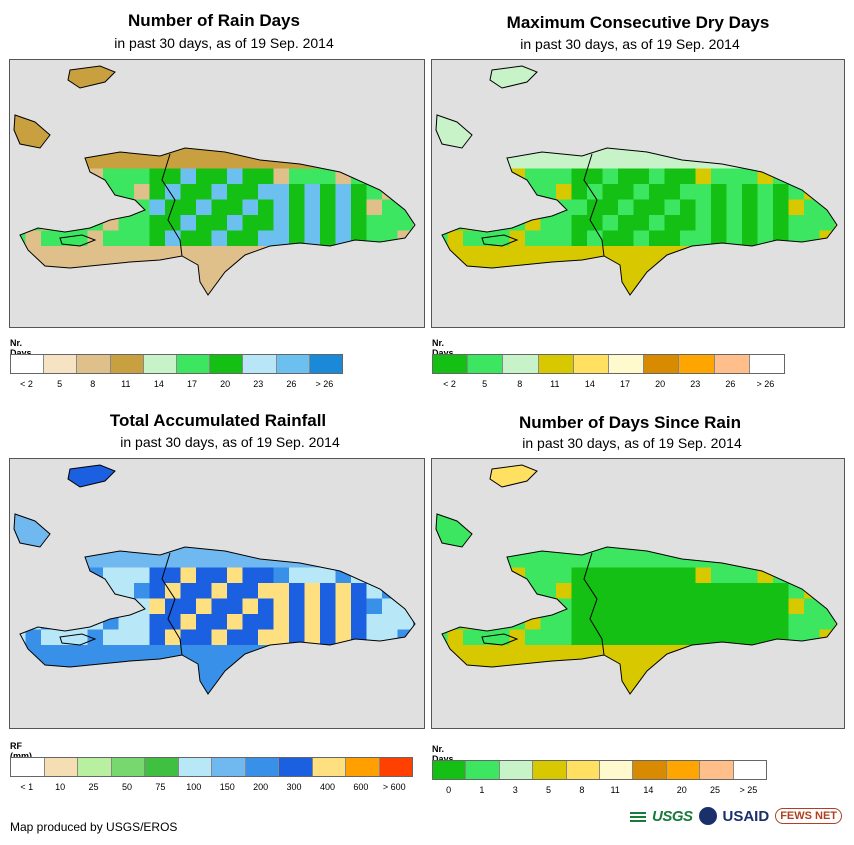 This screenshot has width=854, height=845. Describe the element at coordinates (608, 364) in the screenshot. I see `legend-bar` at that location.